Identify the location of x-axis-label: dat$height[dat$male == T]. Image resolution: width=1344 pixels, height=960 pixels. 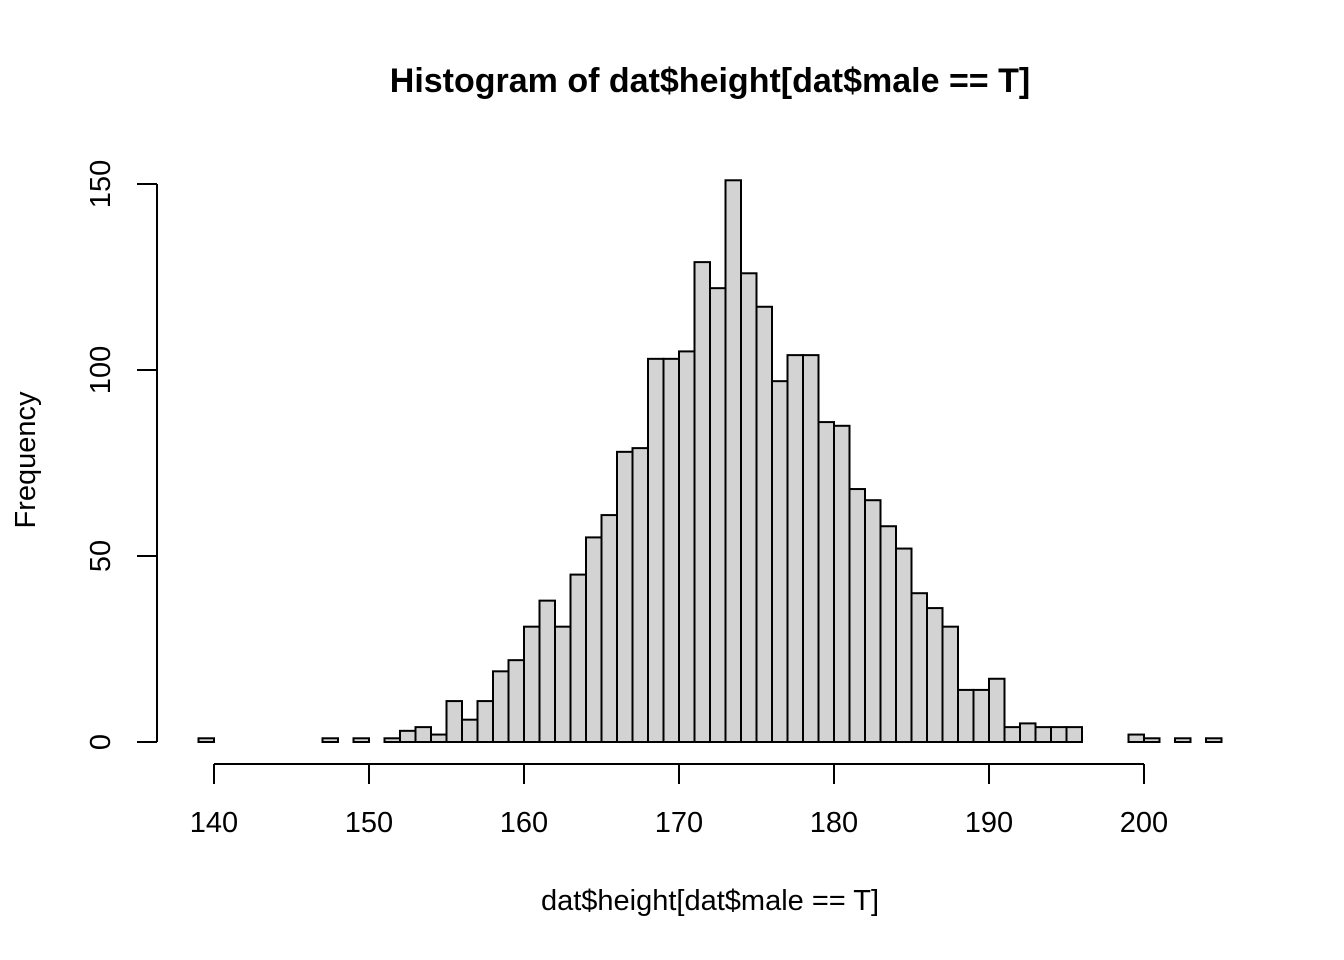
(710, 901).